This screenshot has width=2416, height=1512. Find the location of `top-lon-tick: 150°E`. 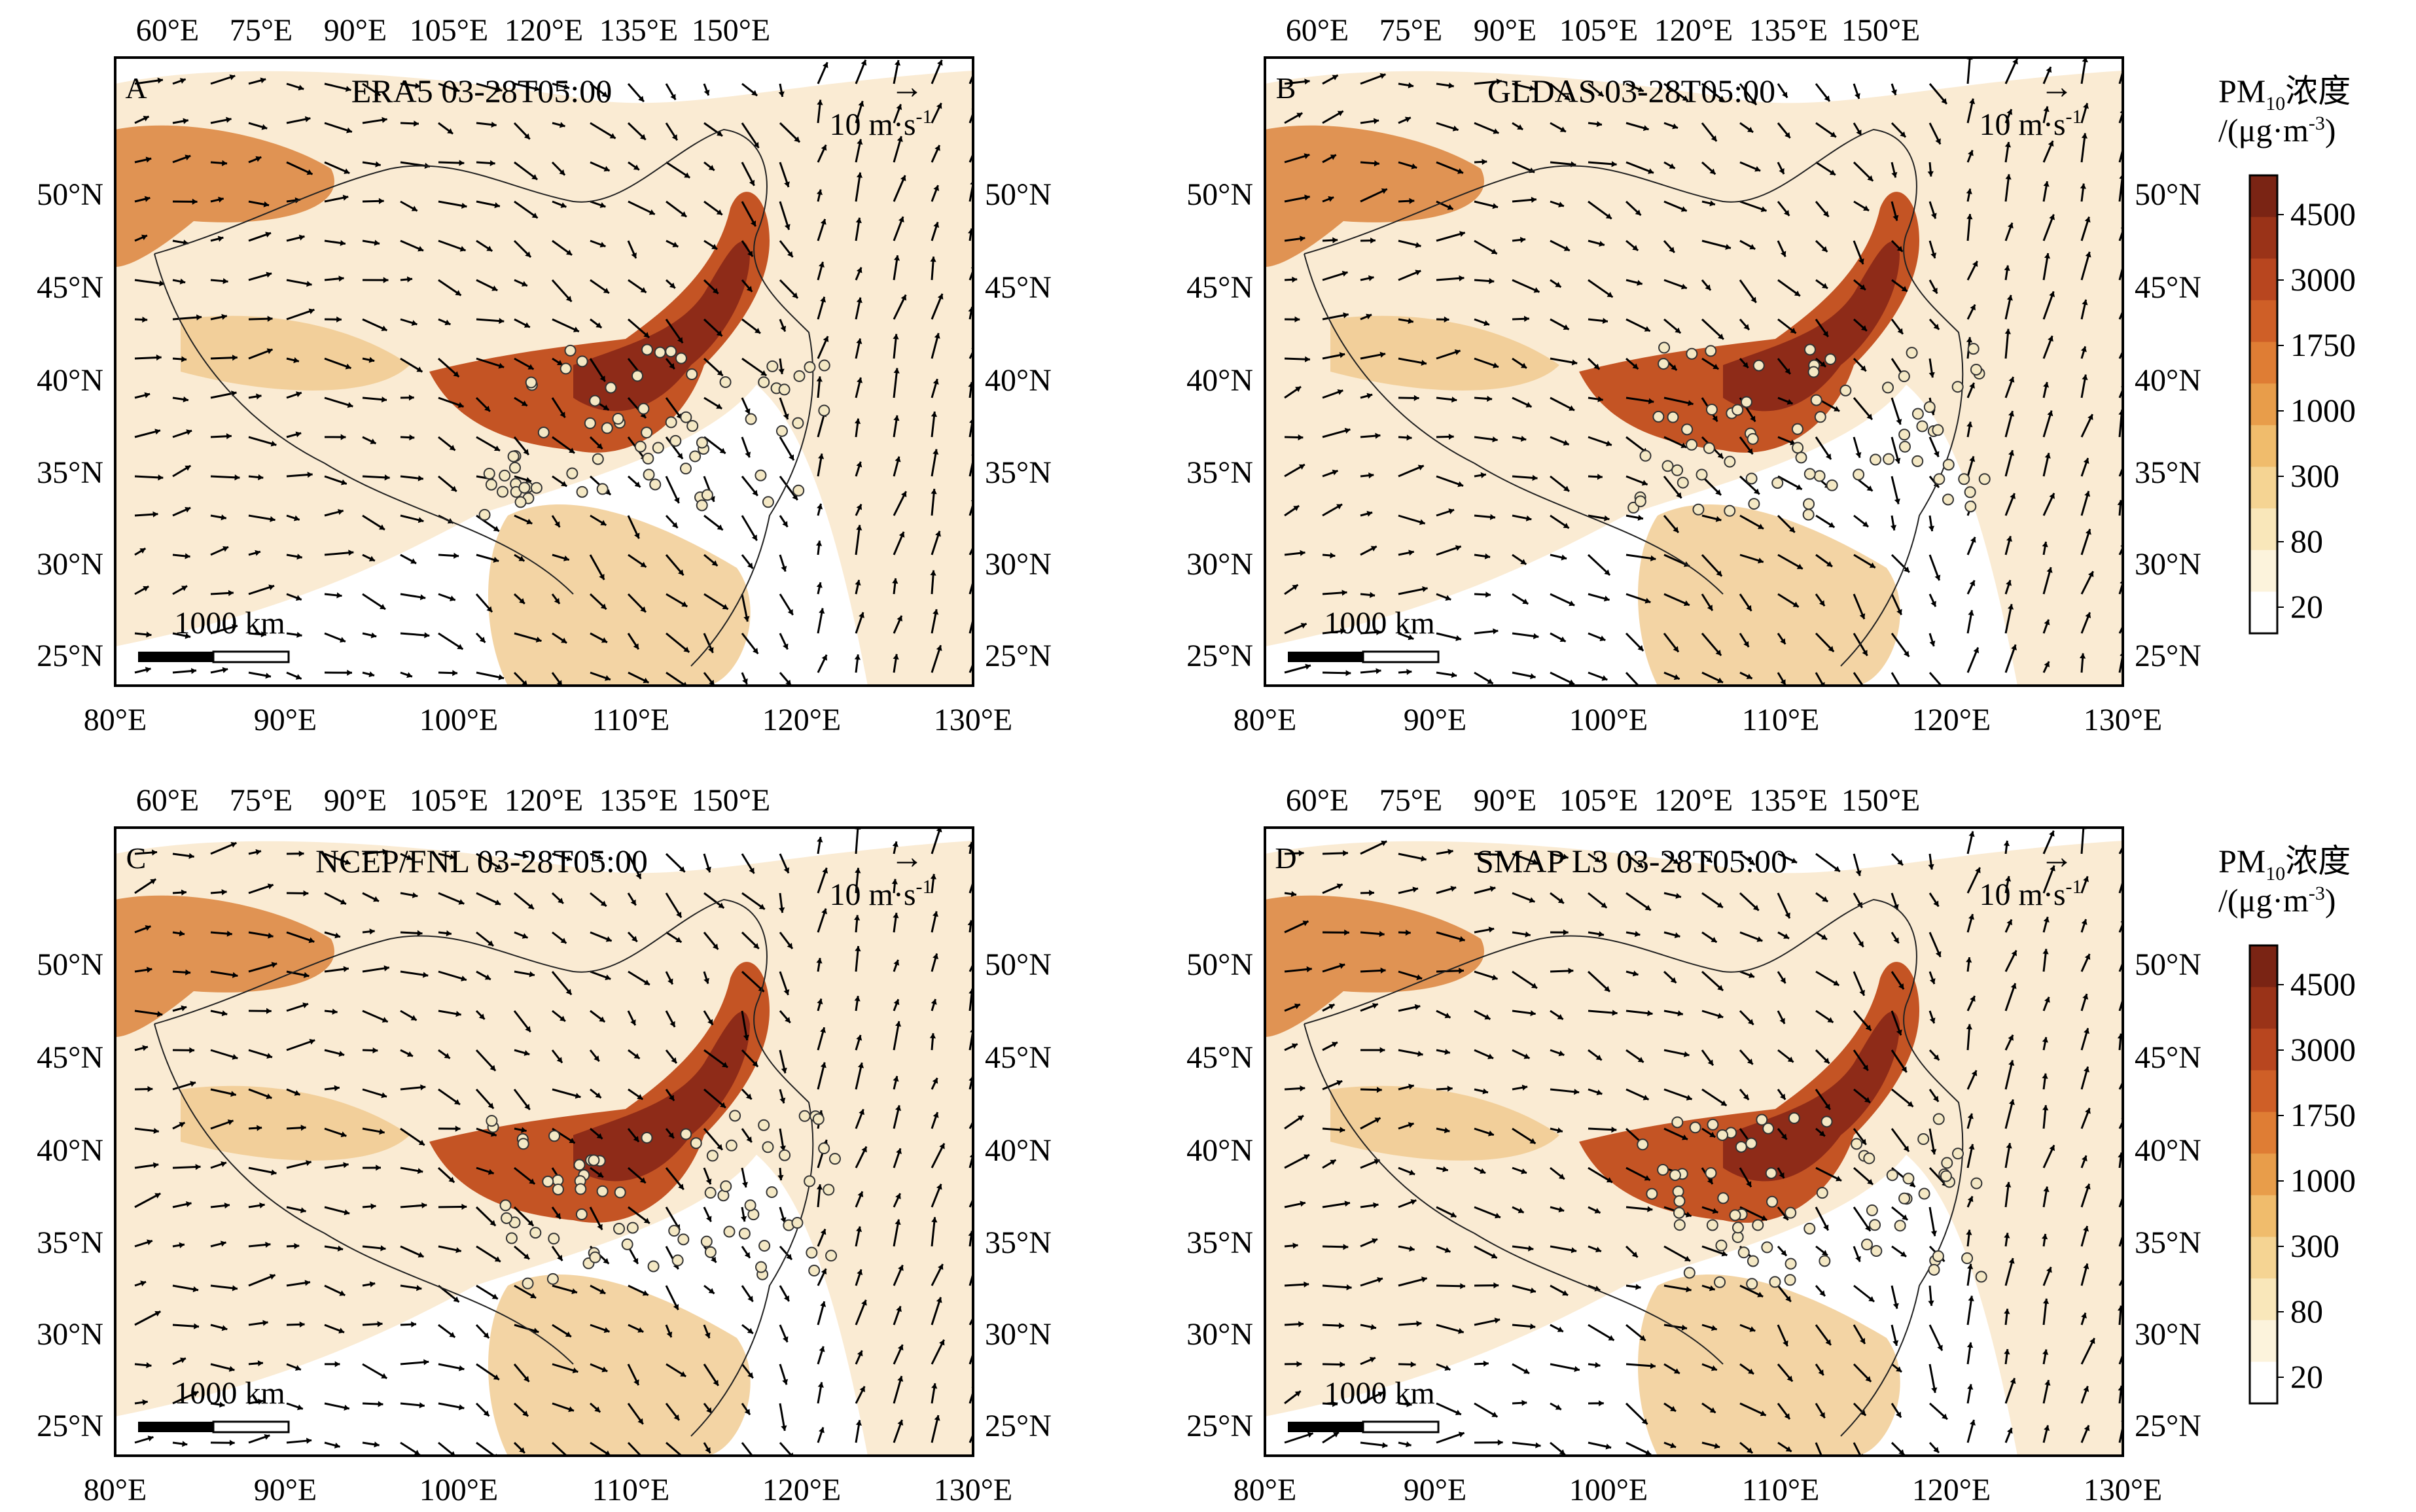

top-lon-tick: 150°E is located at coordinates (1881, 800).